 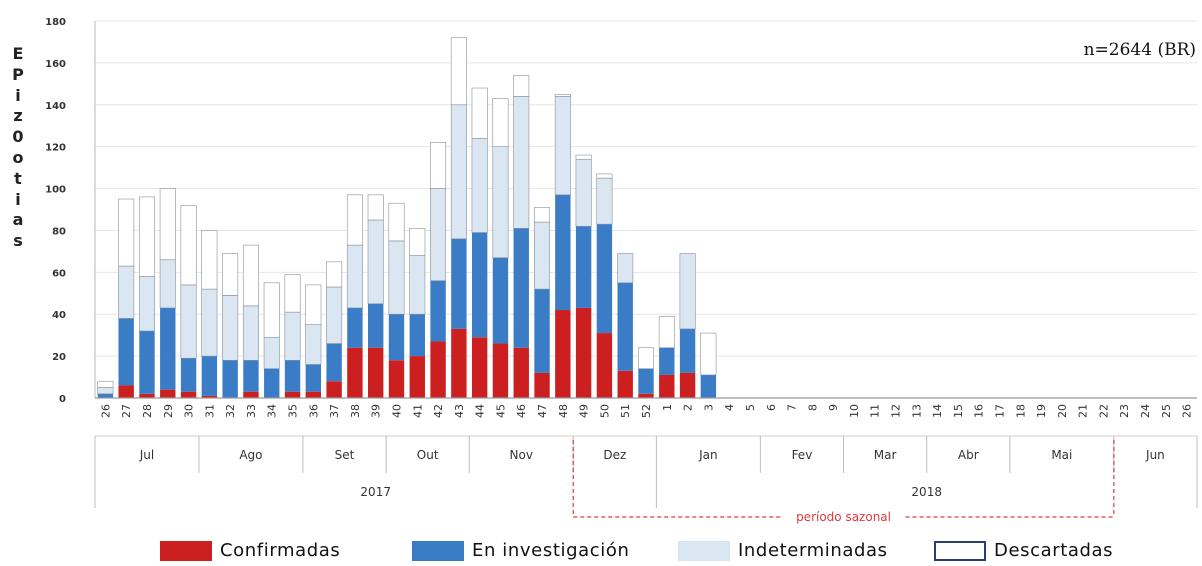 What do you see at coordinates (542, 411) in the screenshot?
I see `x-tick-label-week: 47` at bounding box center [542, 411].